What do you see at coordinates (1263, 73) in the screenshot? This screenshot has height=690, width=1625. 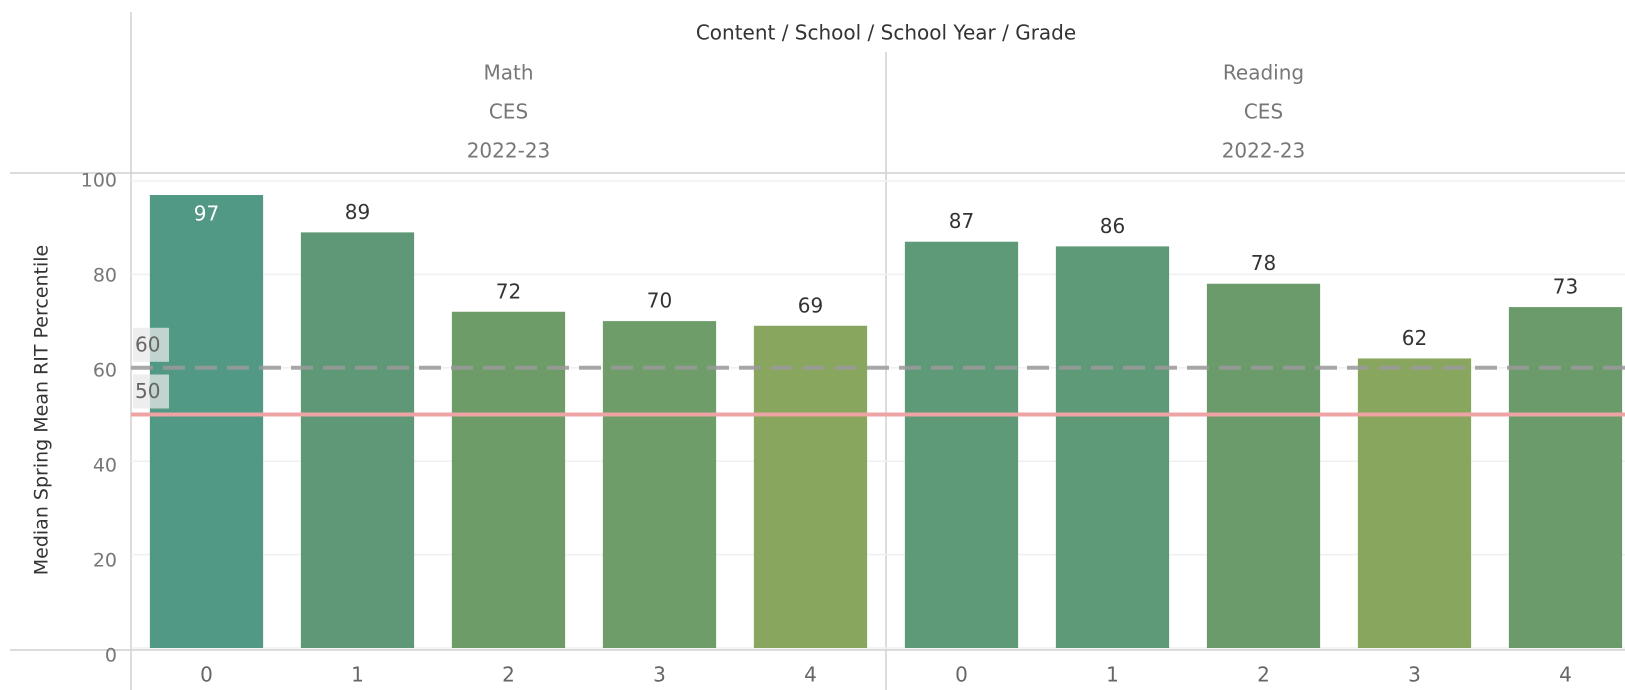 I see `panel-header: Reading` at bounding box center [1263, 73].